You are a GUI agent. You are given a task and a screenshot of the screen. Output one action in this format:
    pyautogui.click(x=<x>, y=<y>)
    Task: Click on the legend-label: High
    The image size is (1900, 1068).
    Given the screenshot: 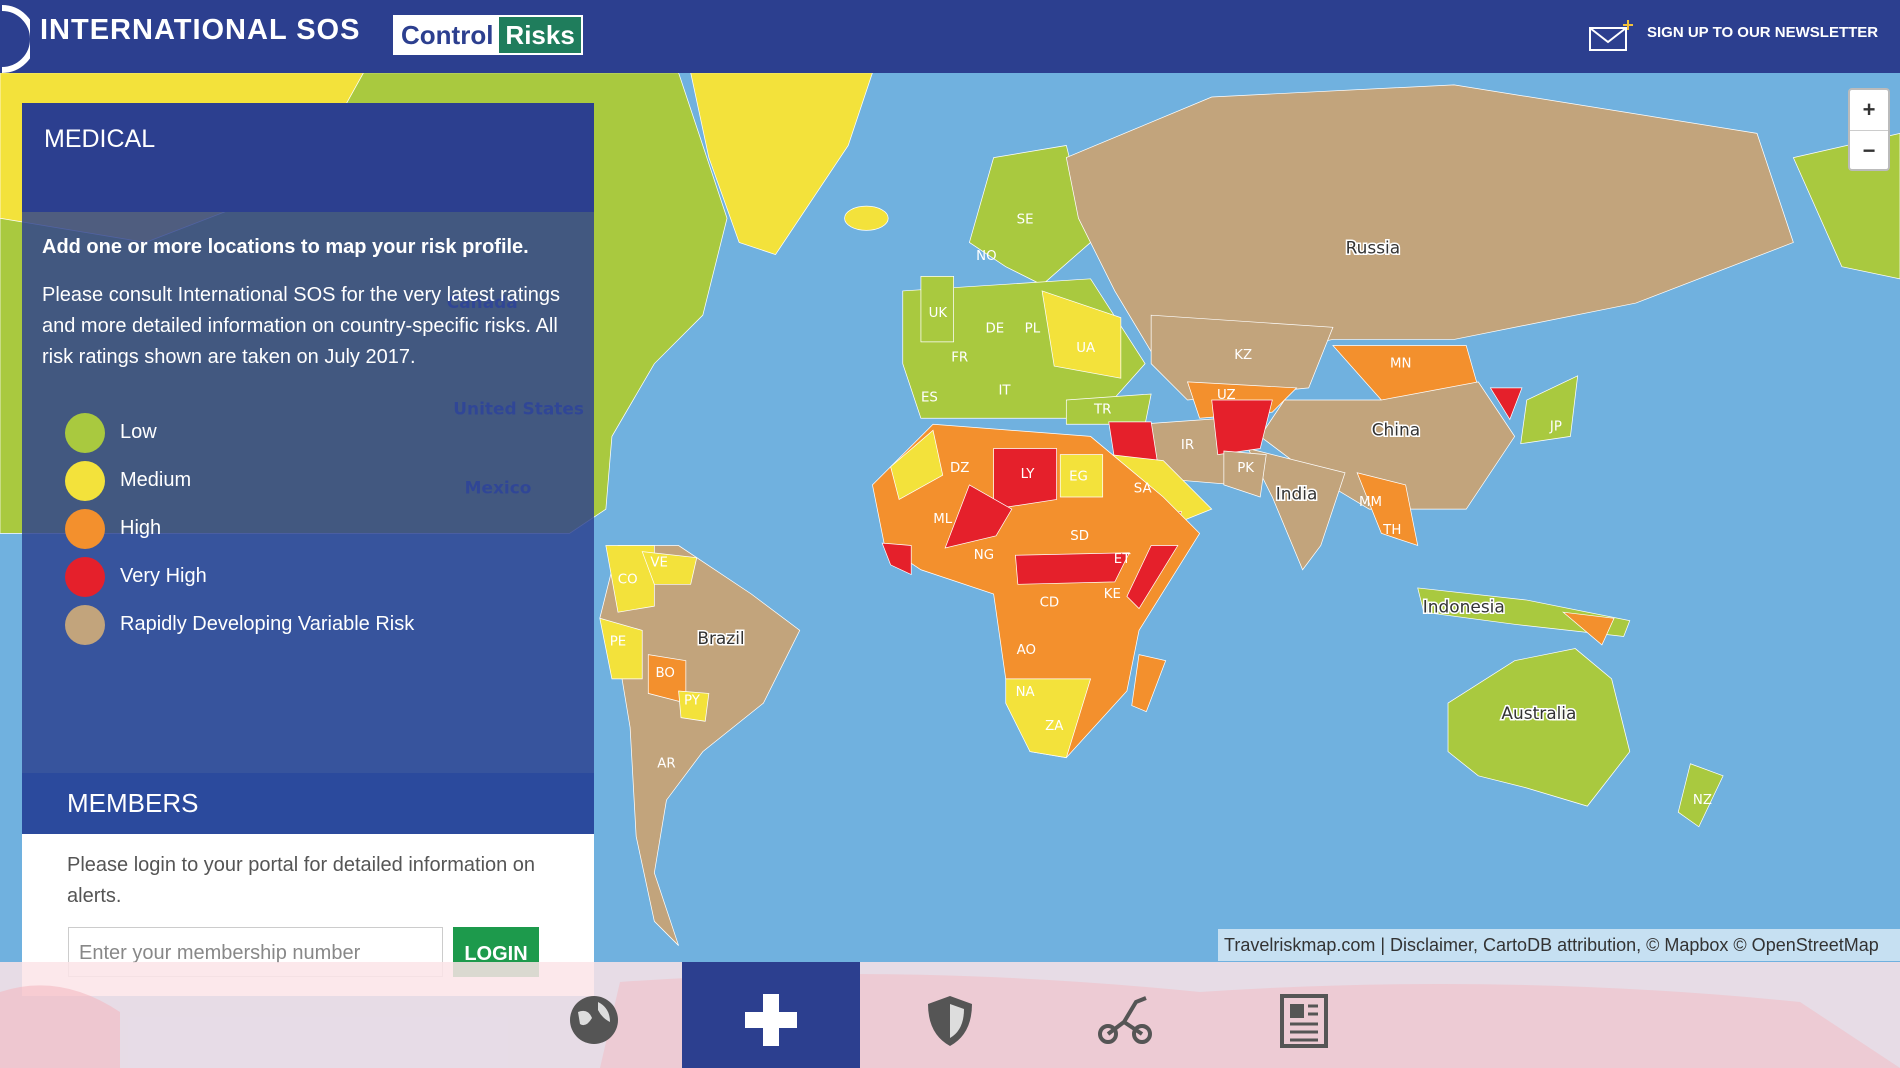 What is the action you would take?
    pyautogui.click(x=141, y=528)
    